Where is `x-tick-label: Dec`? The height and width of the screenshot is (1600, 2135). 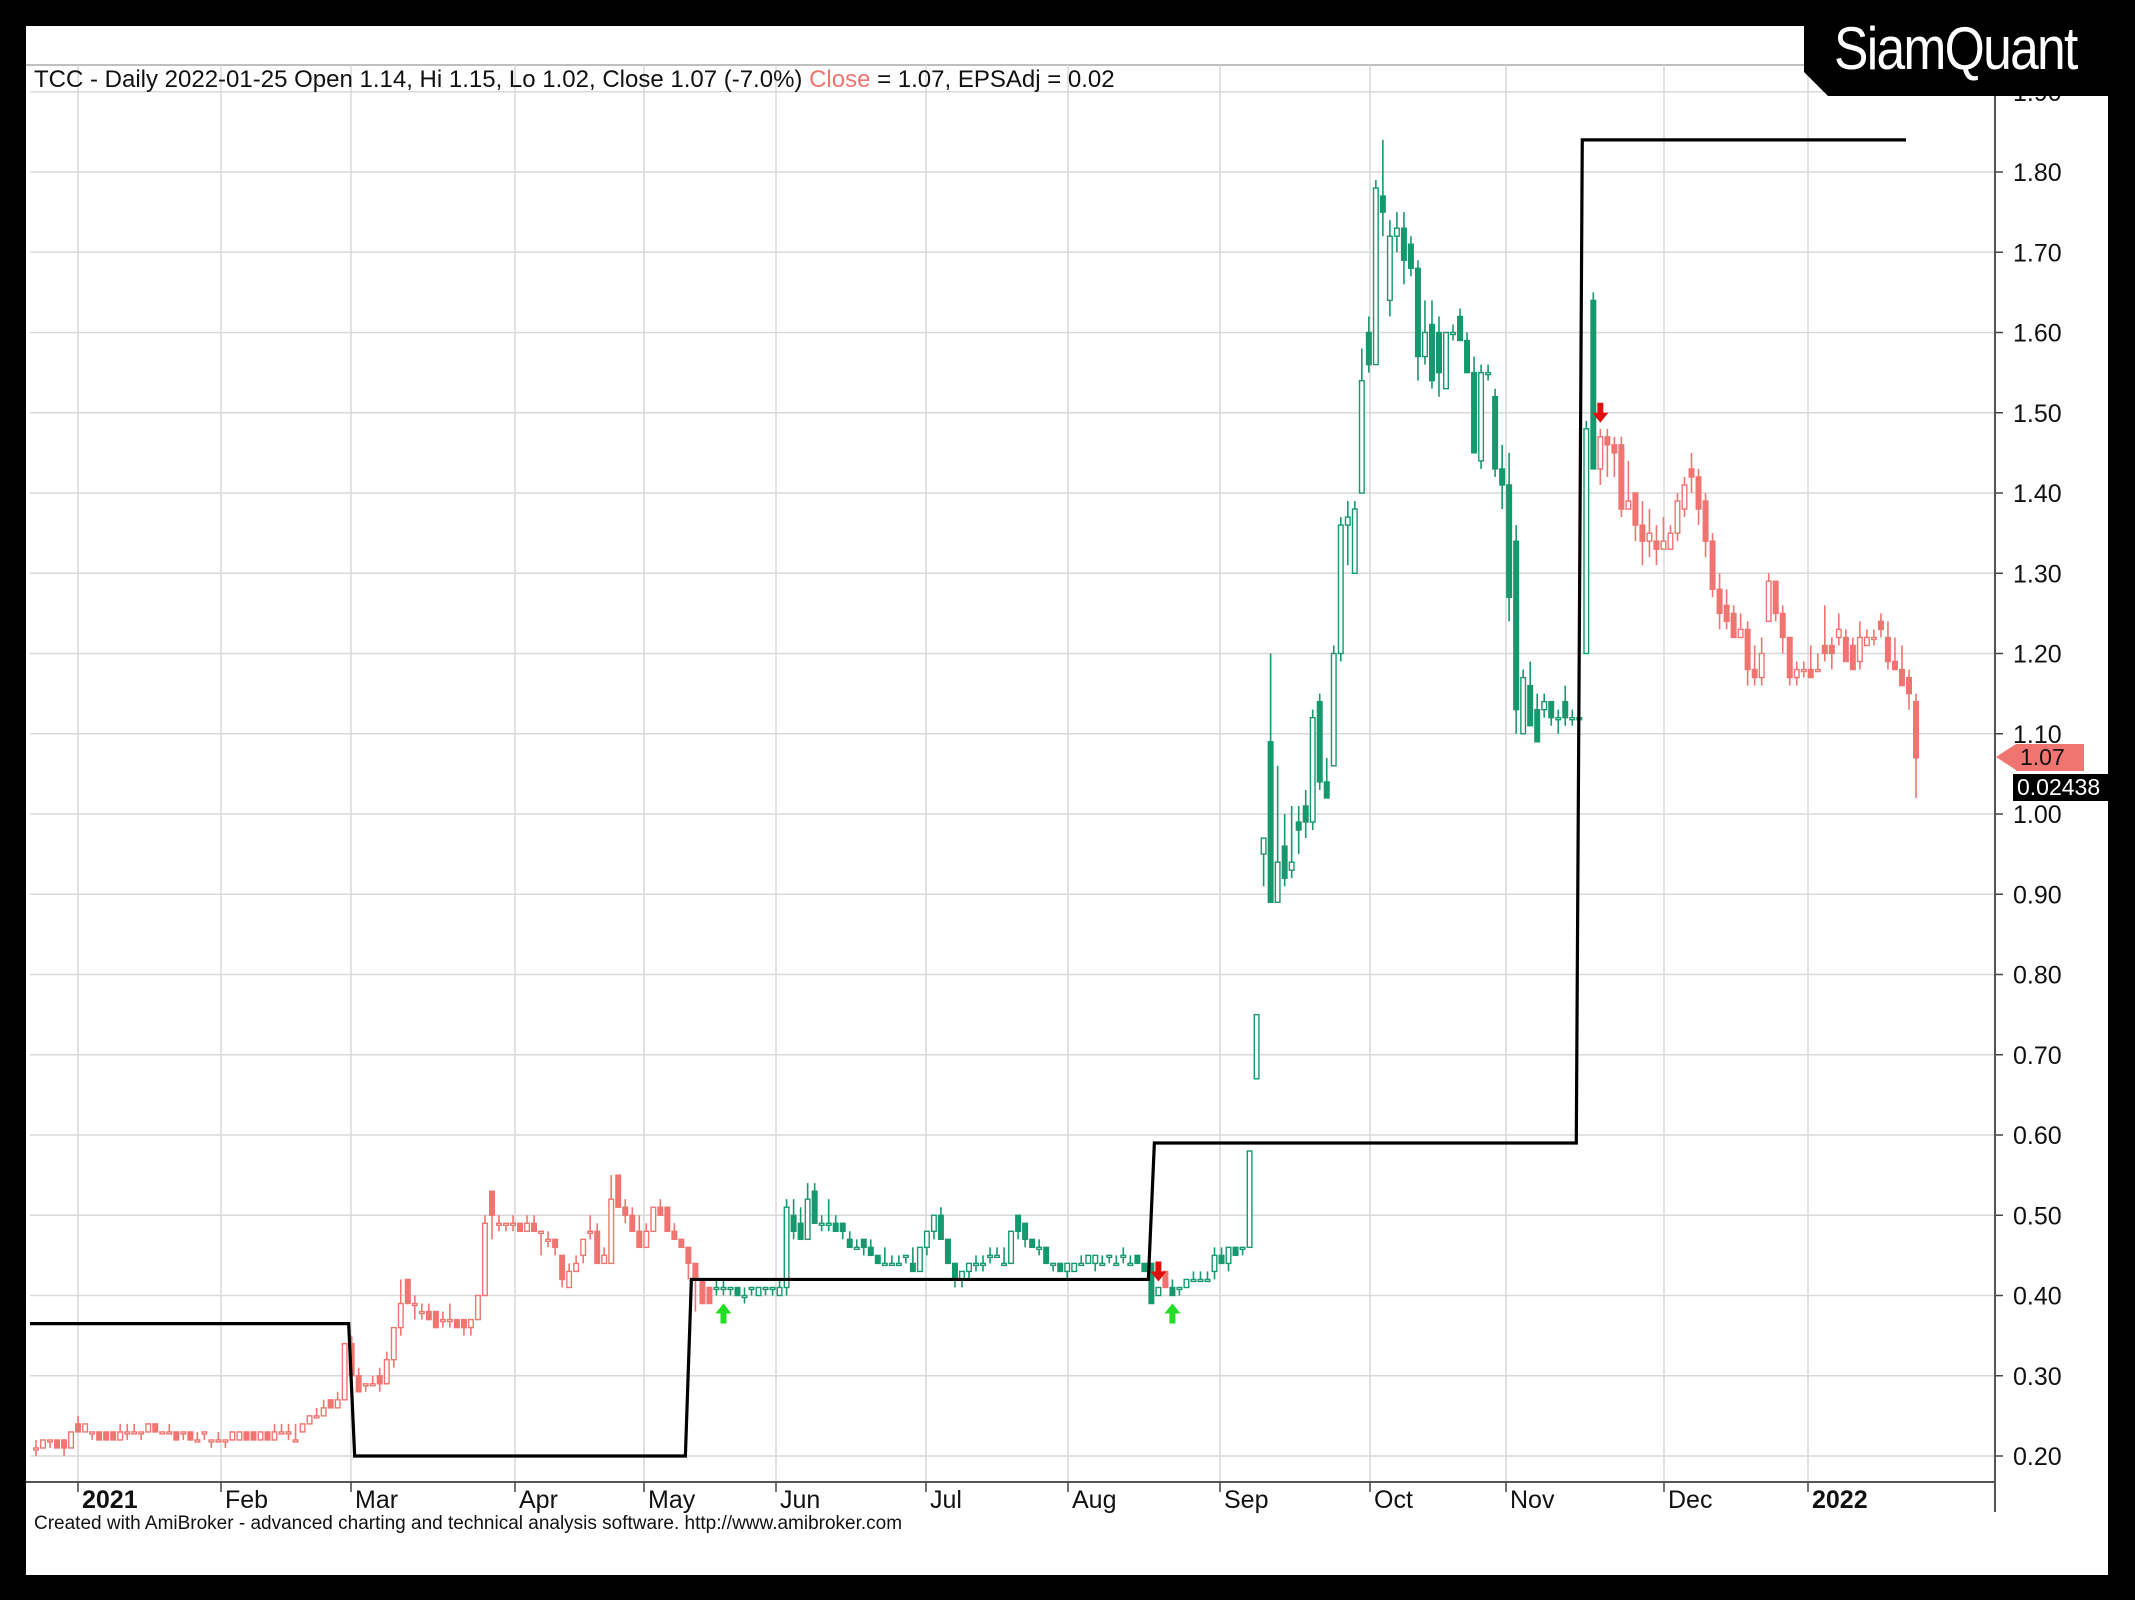
x-tick-label: Dec is located at coordinates (1690, 1500).